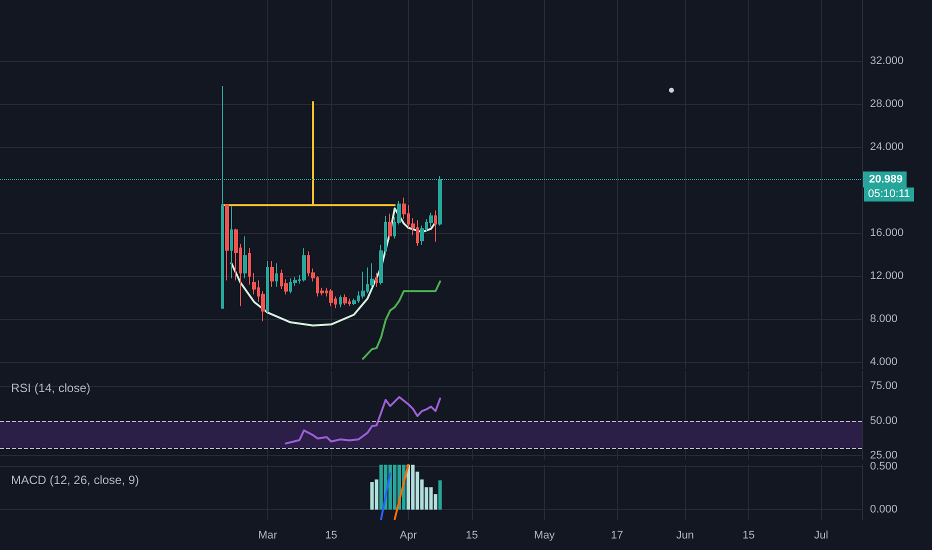 Image resolution: width=932 pixels, height=550 pixels. What do you see at coordinates (887, 104) in the screenshot?
I see `y-tick-label: 28.000` at bounding box center [887, 104].